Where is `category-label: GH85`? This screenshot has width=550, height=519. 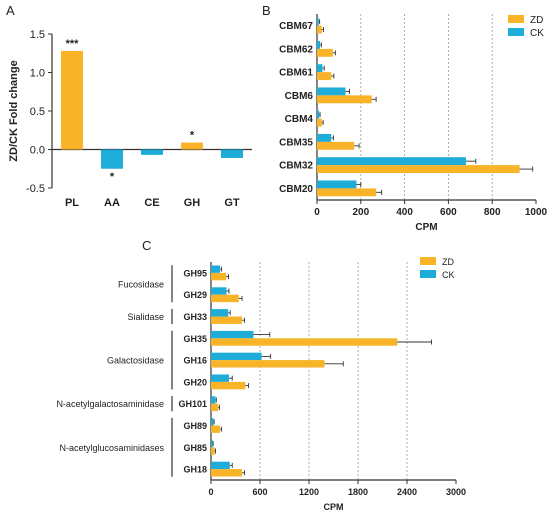 category-label: GH85 is located at coordinates (195, 448).